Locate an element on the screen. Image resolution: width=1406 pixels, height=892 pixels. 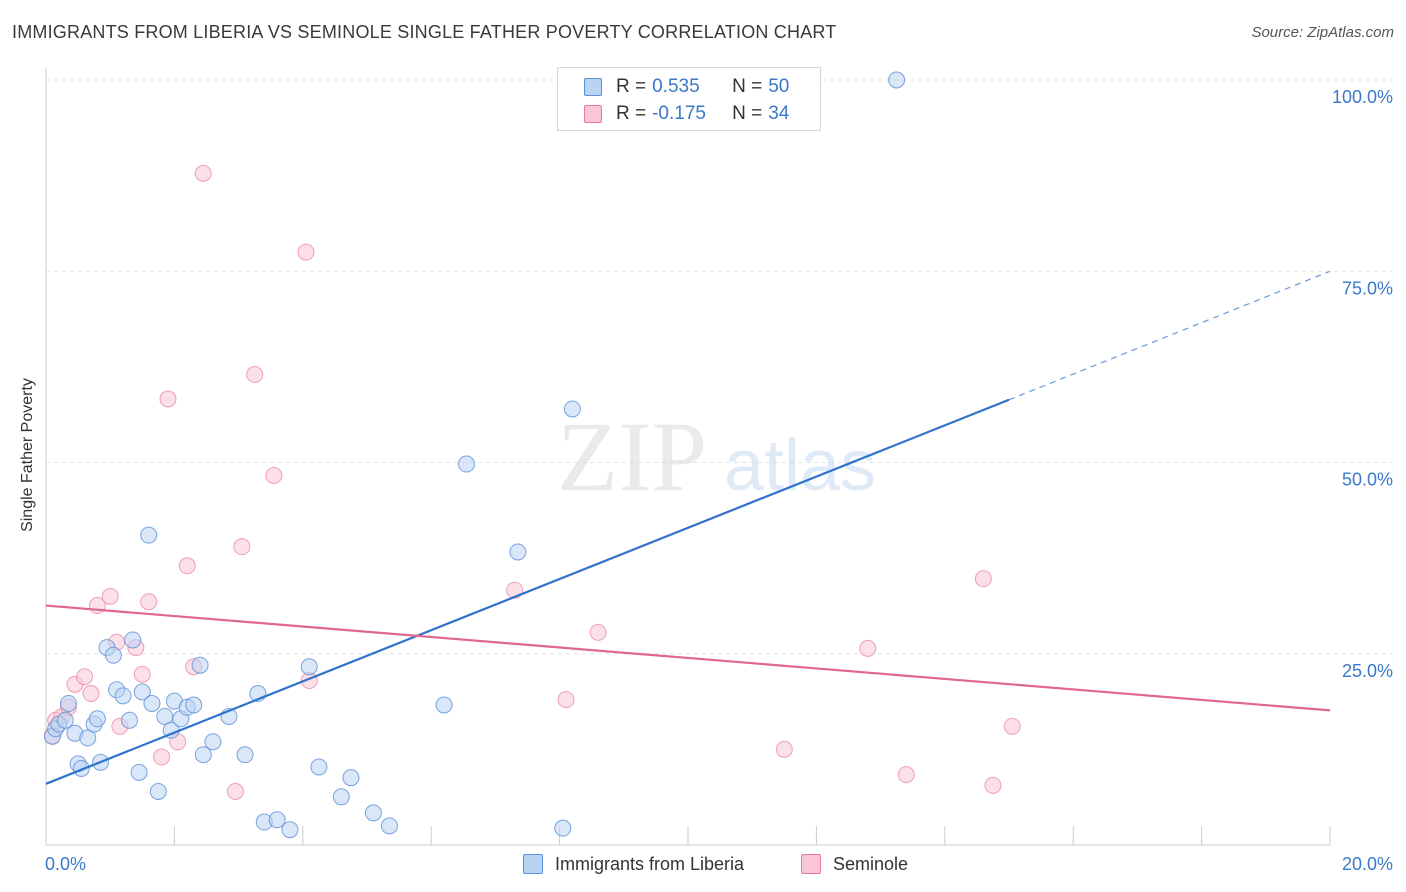
bottom-legend-liberia: Immigrants from Liberia is located at coordinates (633, 864).